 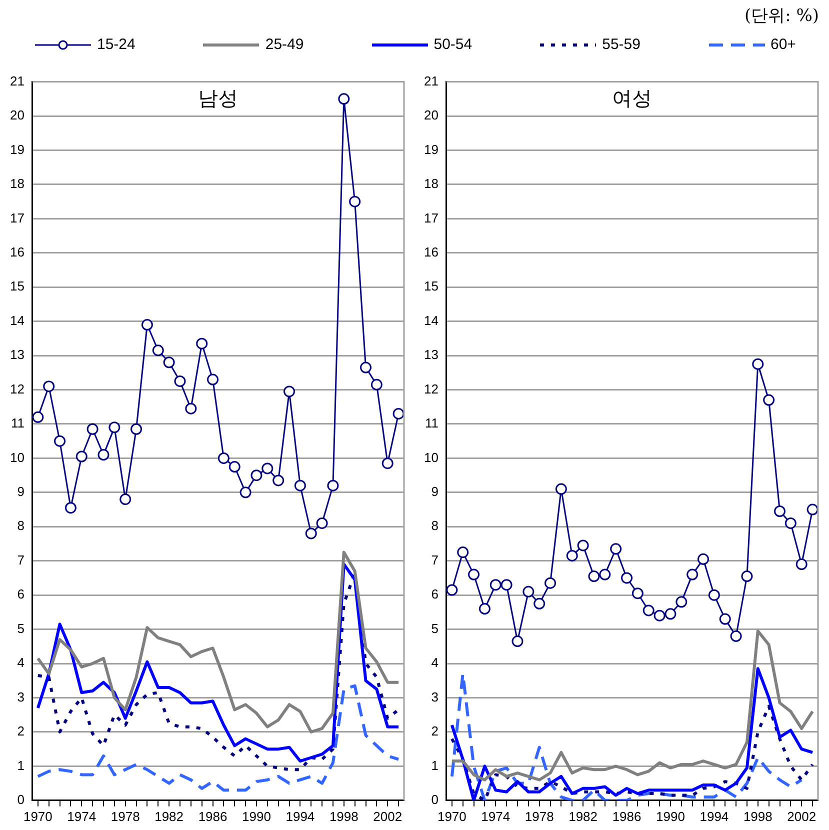 What do you see at coordinates (125, 816) in the screenshot?
I see `x-tick-label: 1978` at bounding box center [125, 816].